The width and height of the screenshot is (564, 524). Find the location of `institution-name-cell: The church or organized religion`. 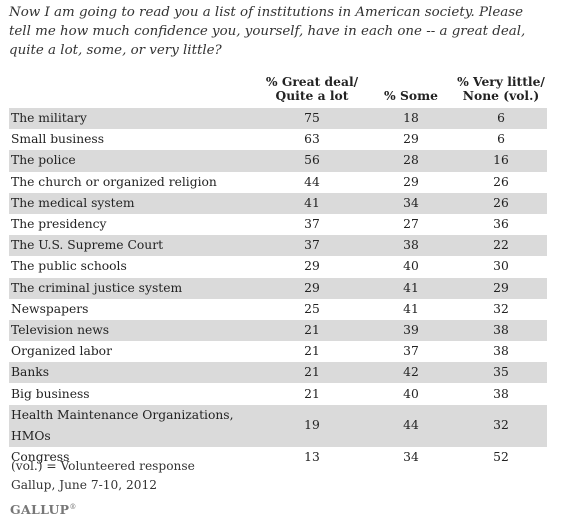

institution-name-cell: The church or organized religion is located at coordinates (114, 181).